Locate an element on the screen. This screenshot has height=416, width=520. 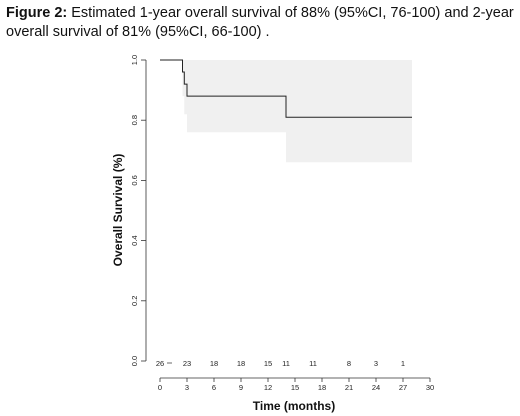
y-tick-label: 0.4 is located at coordinates (134, 240).